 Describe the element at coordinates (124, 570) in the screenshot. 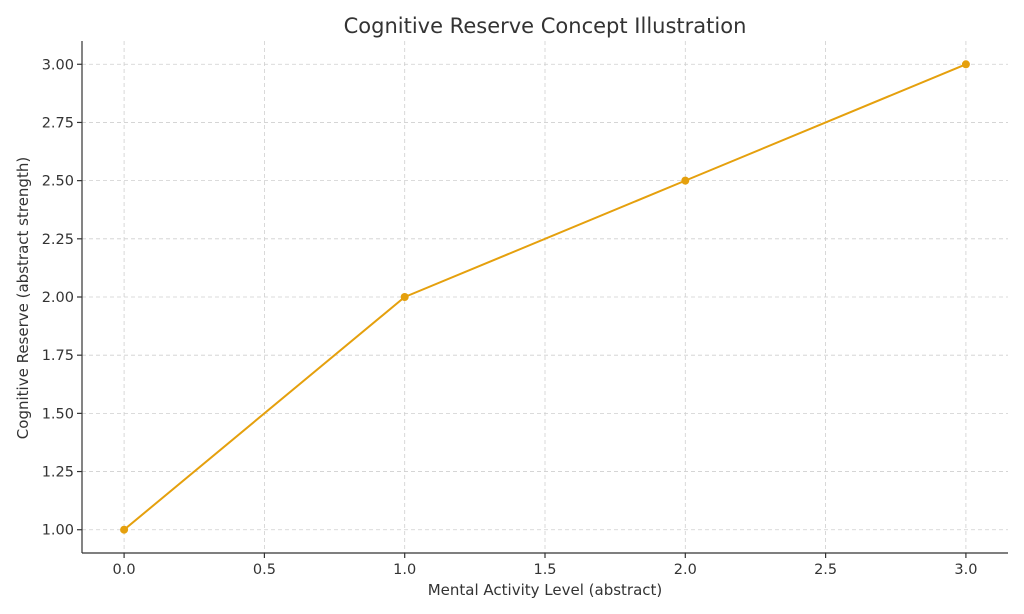

I see `x-tick-label: 0.0` at that location.